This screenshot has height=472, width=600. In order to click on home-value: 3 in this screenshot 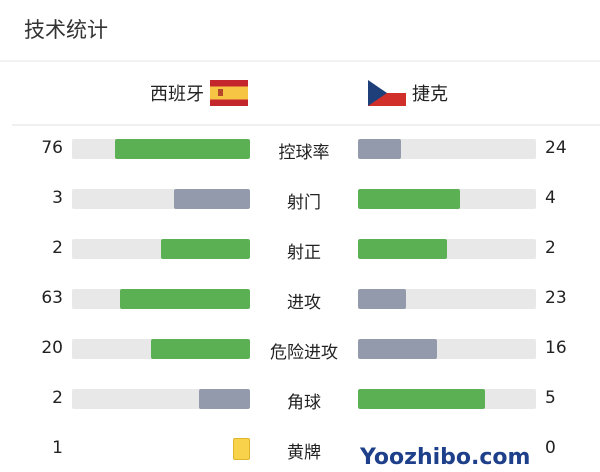, I will do `click(57, 198)`.